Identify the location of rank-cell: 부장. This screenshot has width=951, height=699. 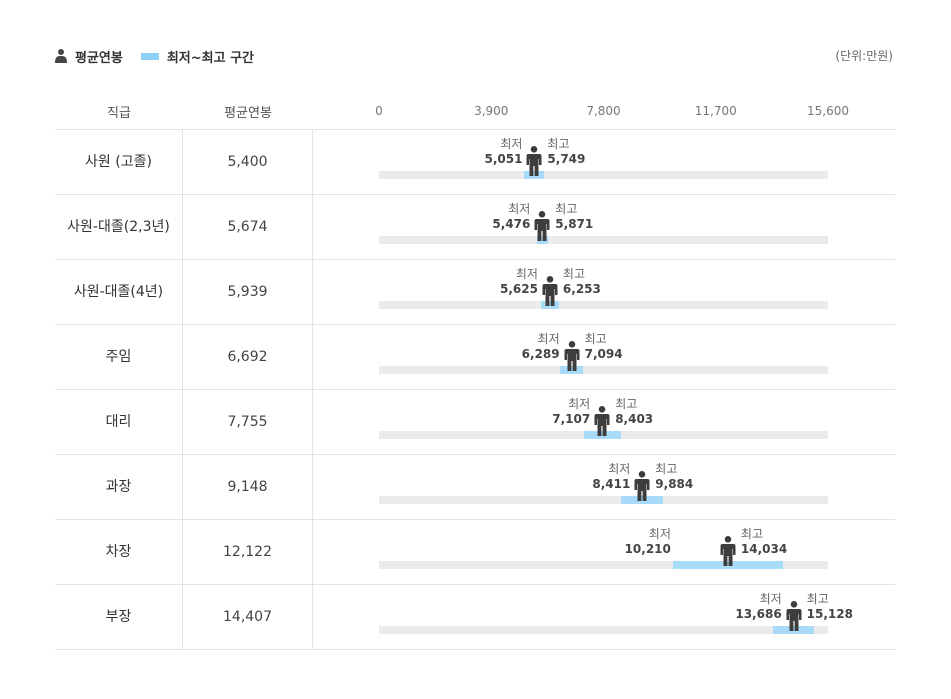
(119, 617).